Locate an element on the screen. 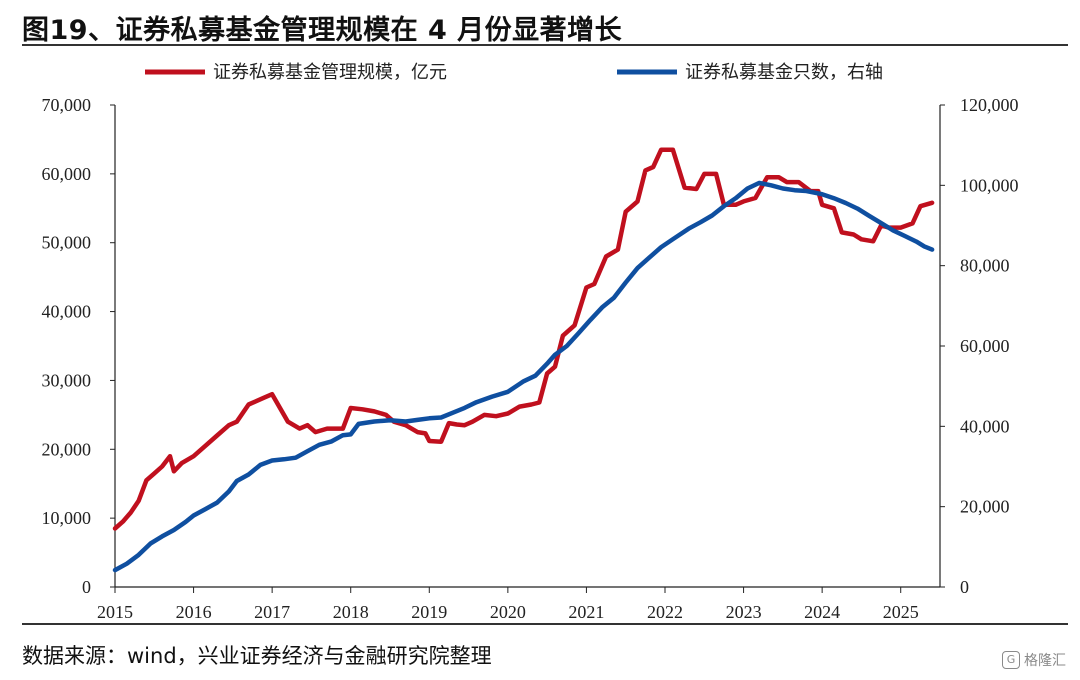 This screenshot has width=1080, height=680. chart-legend: 证券私募基金管理规模，亿元 证券私募基金只数，右轴 is located at coordinates (514, 72).